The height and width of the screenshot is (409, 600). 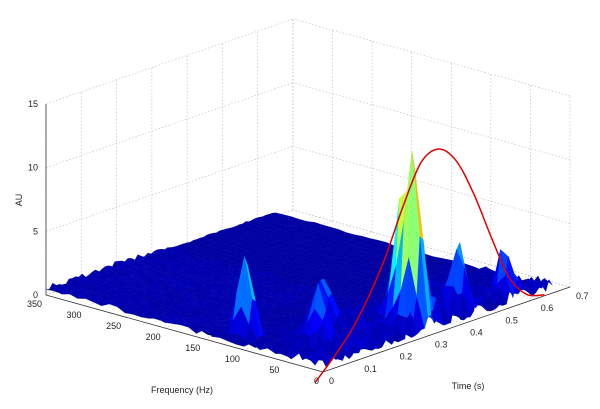 What do you see at coordinates (547, 308) in the screenshot?
I see `time-tick-label: 0.6` at bounding box center [547, 308].